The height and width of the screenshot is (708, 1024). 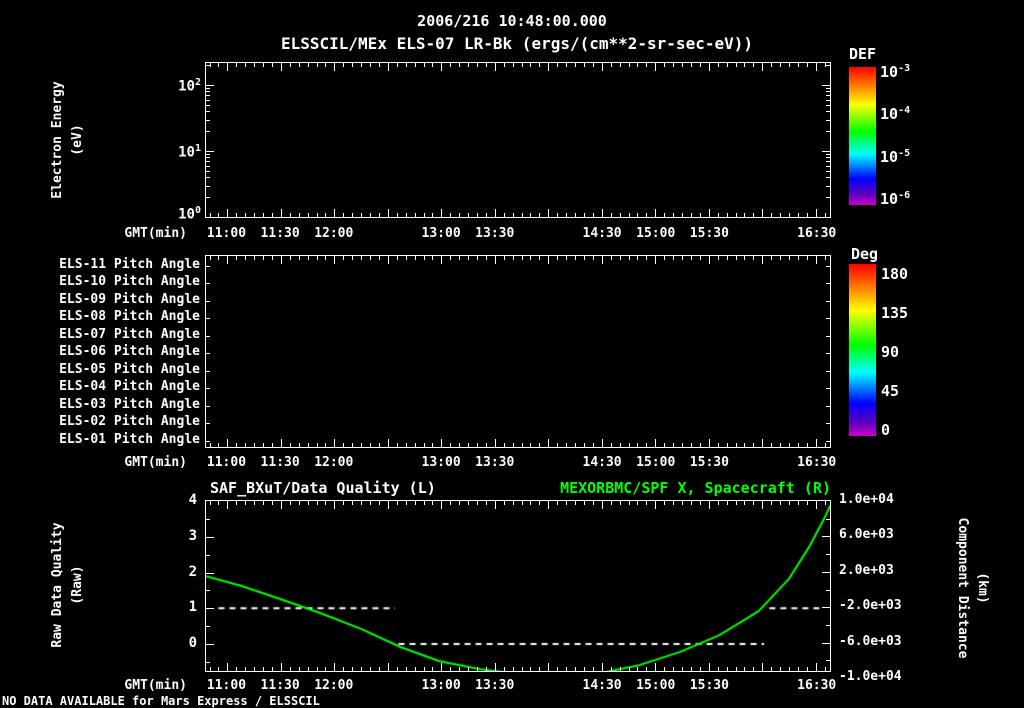 I want to click on y-tick-label: 1.0e+04, so click(x=866, y=499).